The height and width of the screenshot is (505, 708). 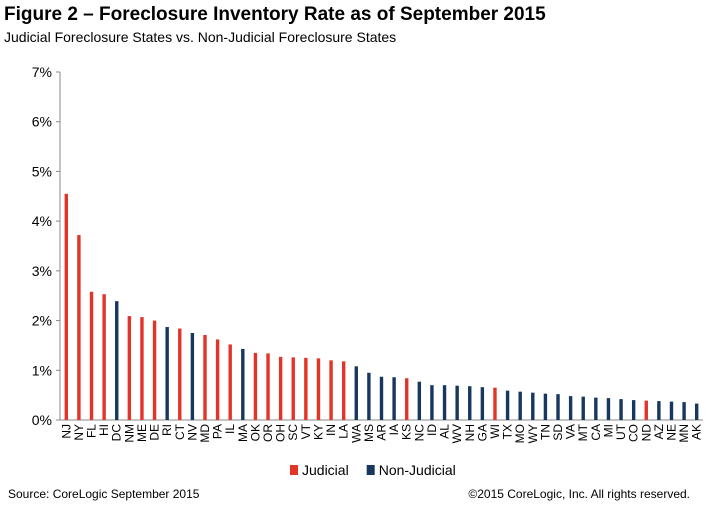 I want to click on x-tick-label: NY, so click(x=79, y=432).